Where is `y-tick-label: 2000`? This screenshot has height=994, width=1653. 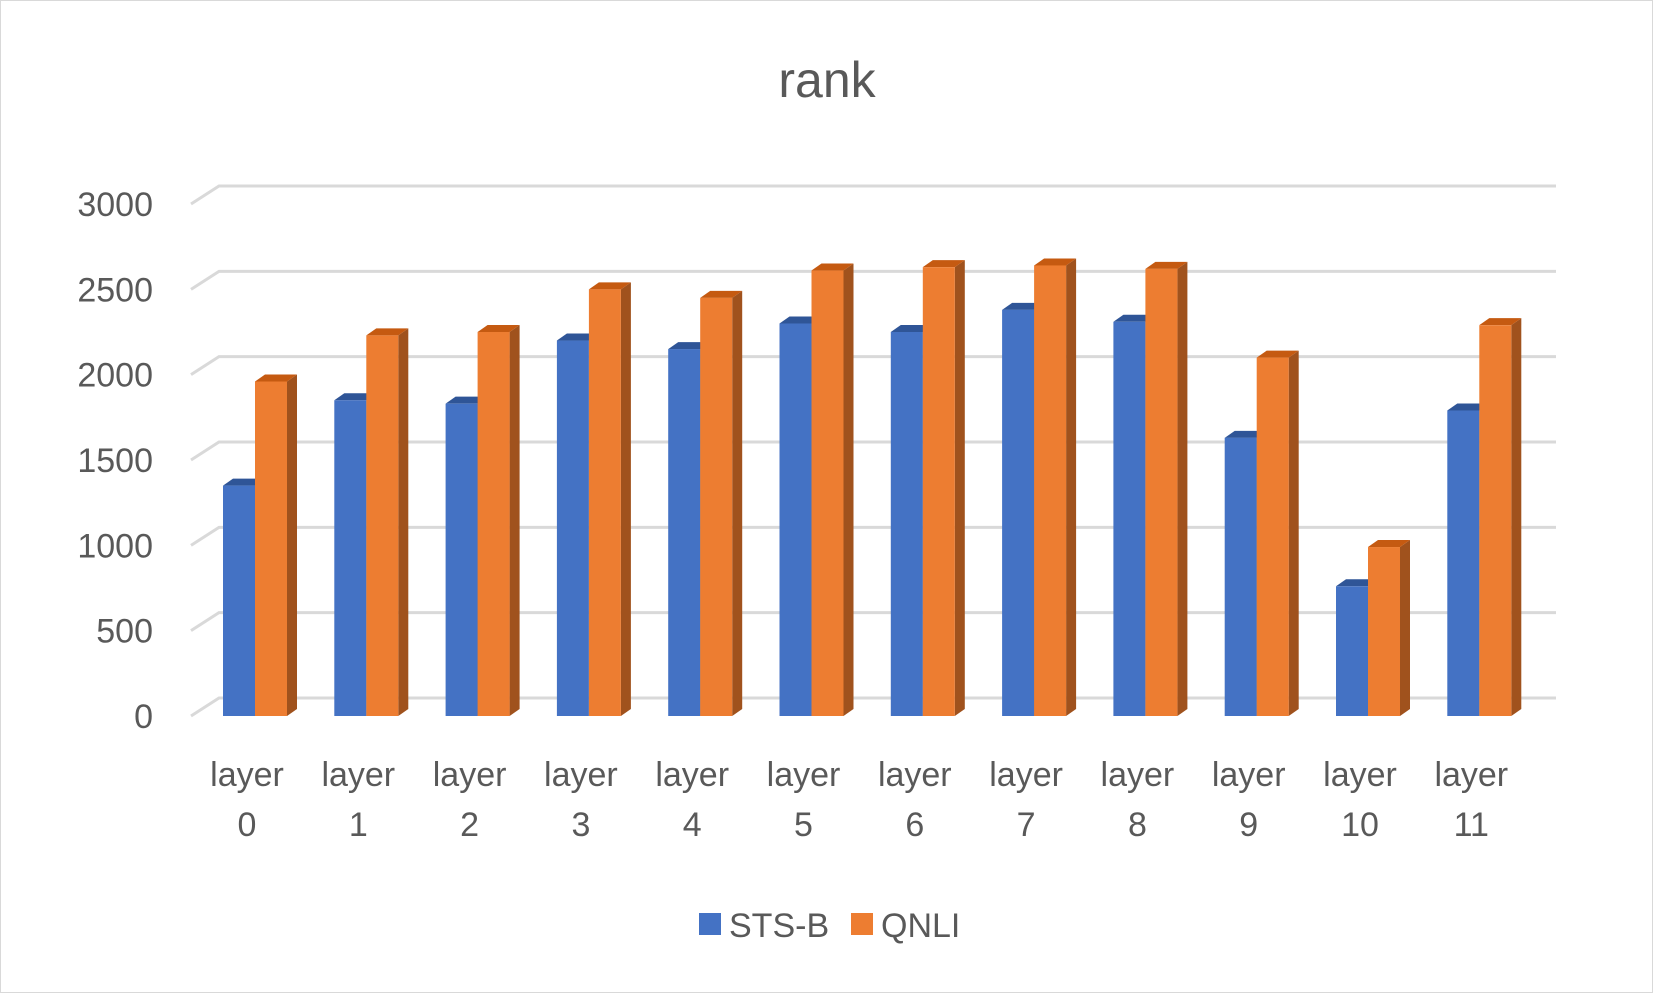
y-tick-label: 2000 is located at coordinates (115, 376).